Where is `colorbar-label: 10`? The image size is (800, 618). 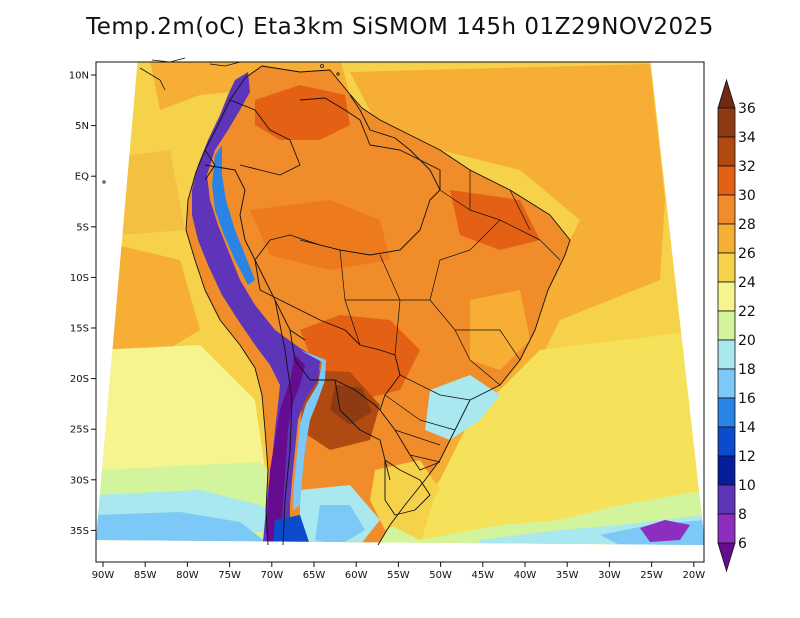
colorbar-label: 10 is located at coordinates (747, 486).